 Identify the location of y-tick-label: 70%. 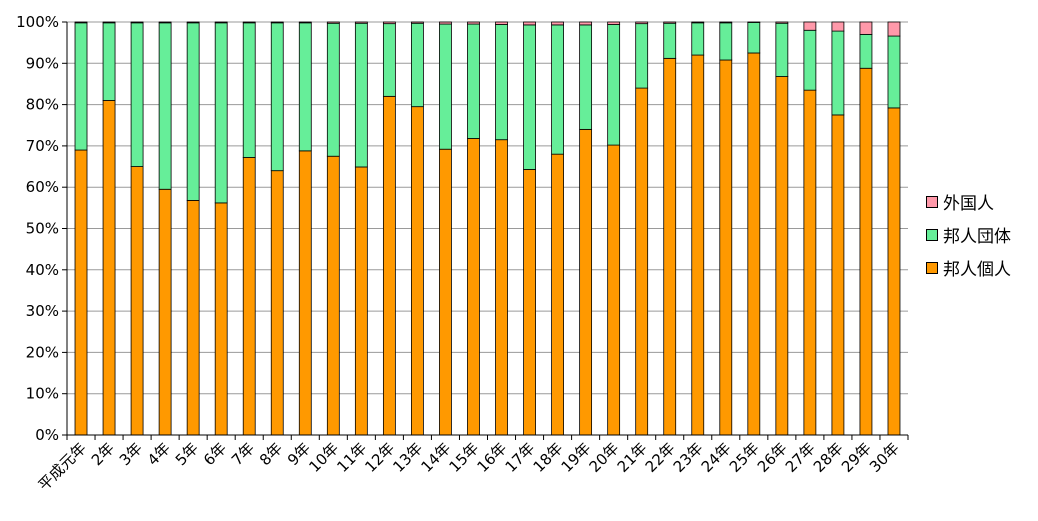
(42, 146).